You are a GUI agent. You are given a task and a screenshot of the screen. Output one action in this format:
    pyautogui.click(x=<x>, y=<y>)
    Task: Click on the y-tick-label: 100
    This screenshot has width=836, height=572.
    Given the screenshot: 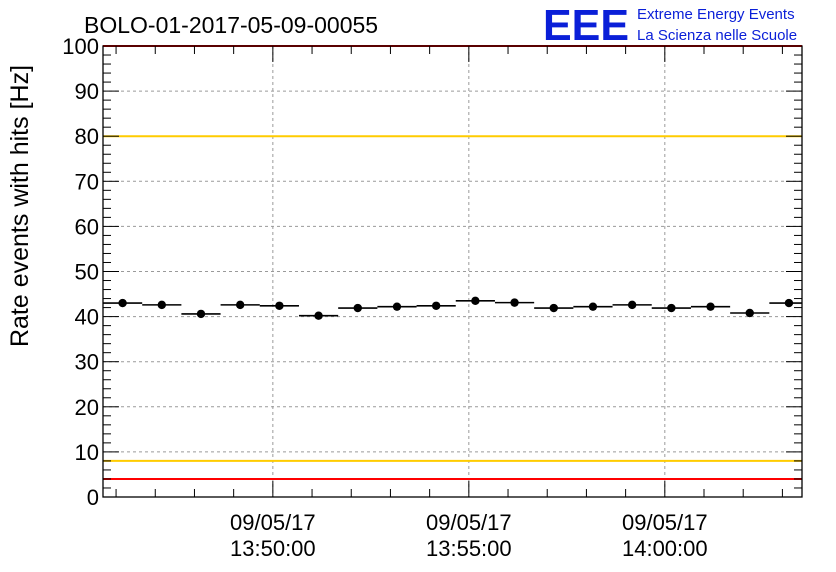 What is the action you would take?
    pyautogui.click(x=80, y=46)
    